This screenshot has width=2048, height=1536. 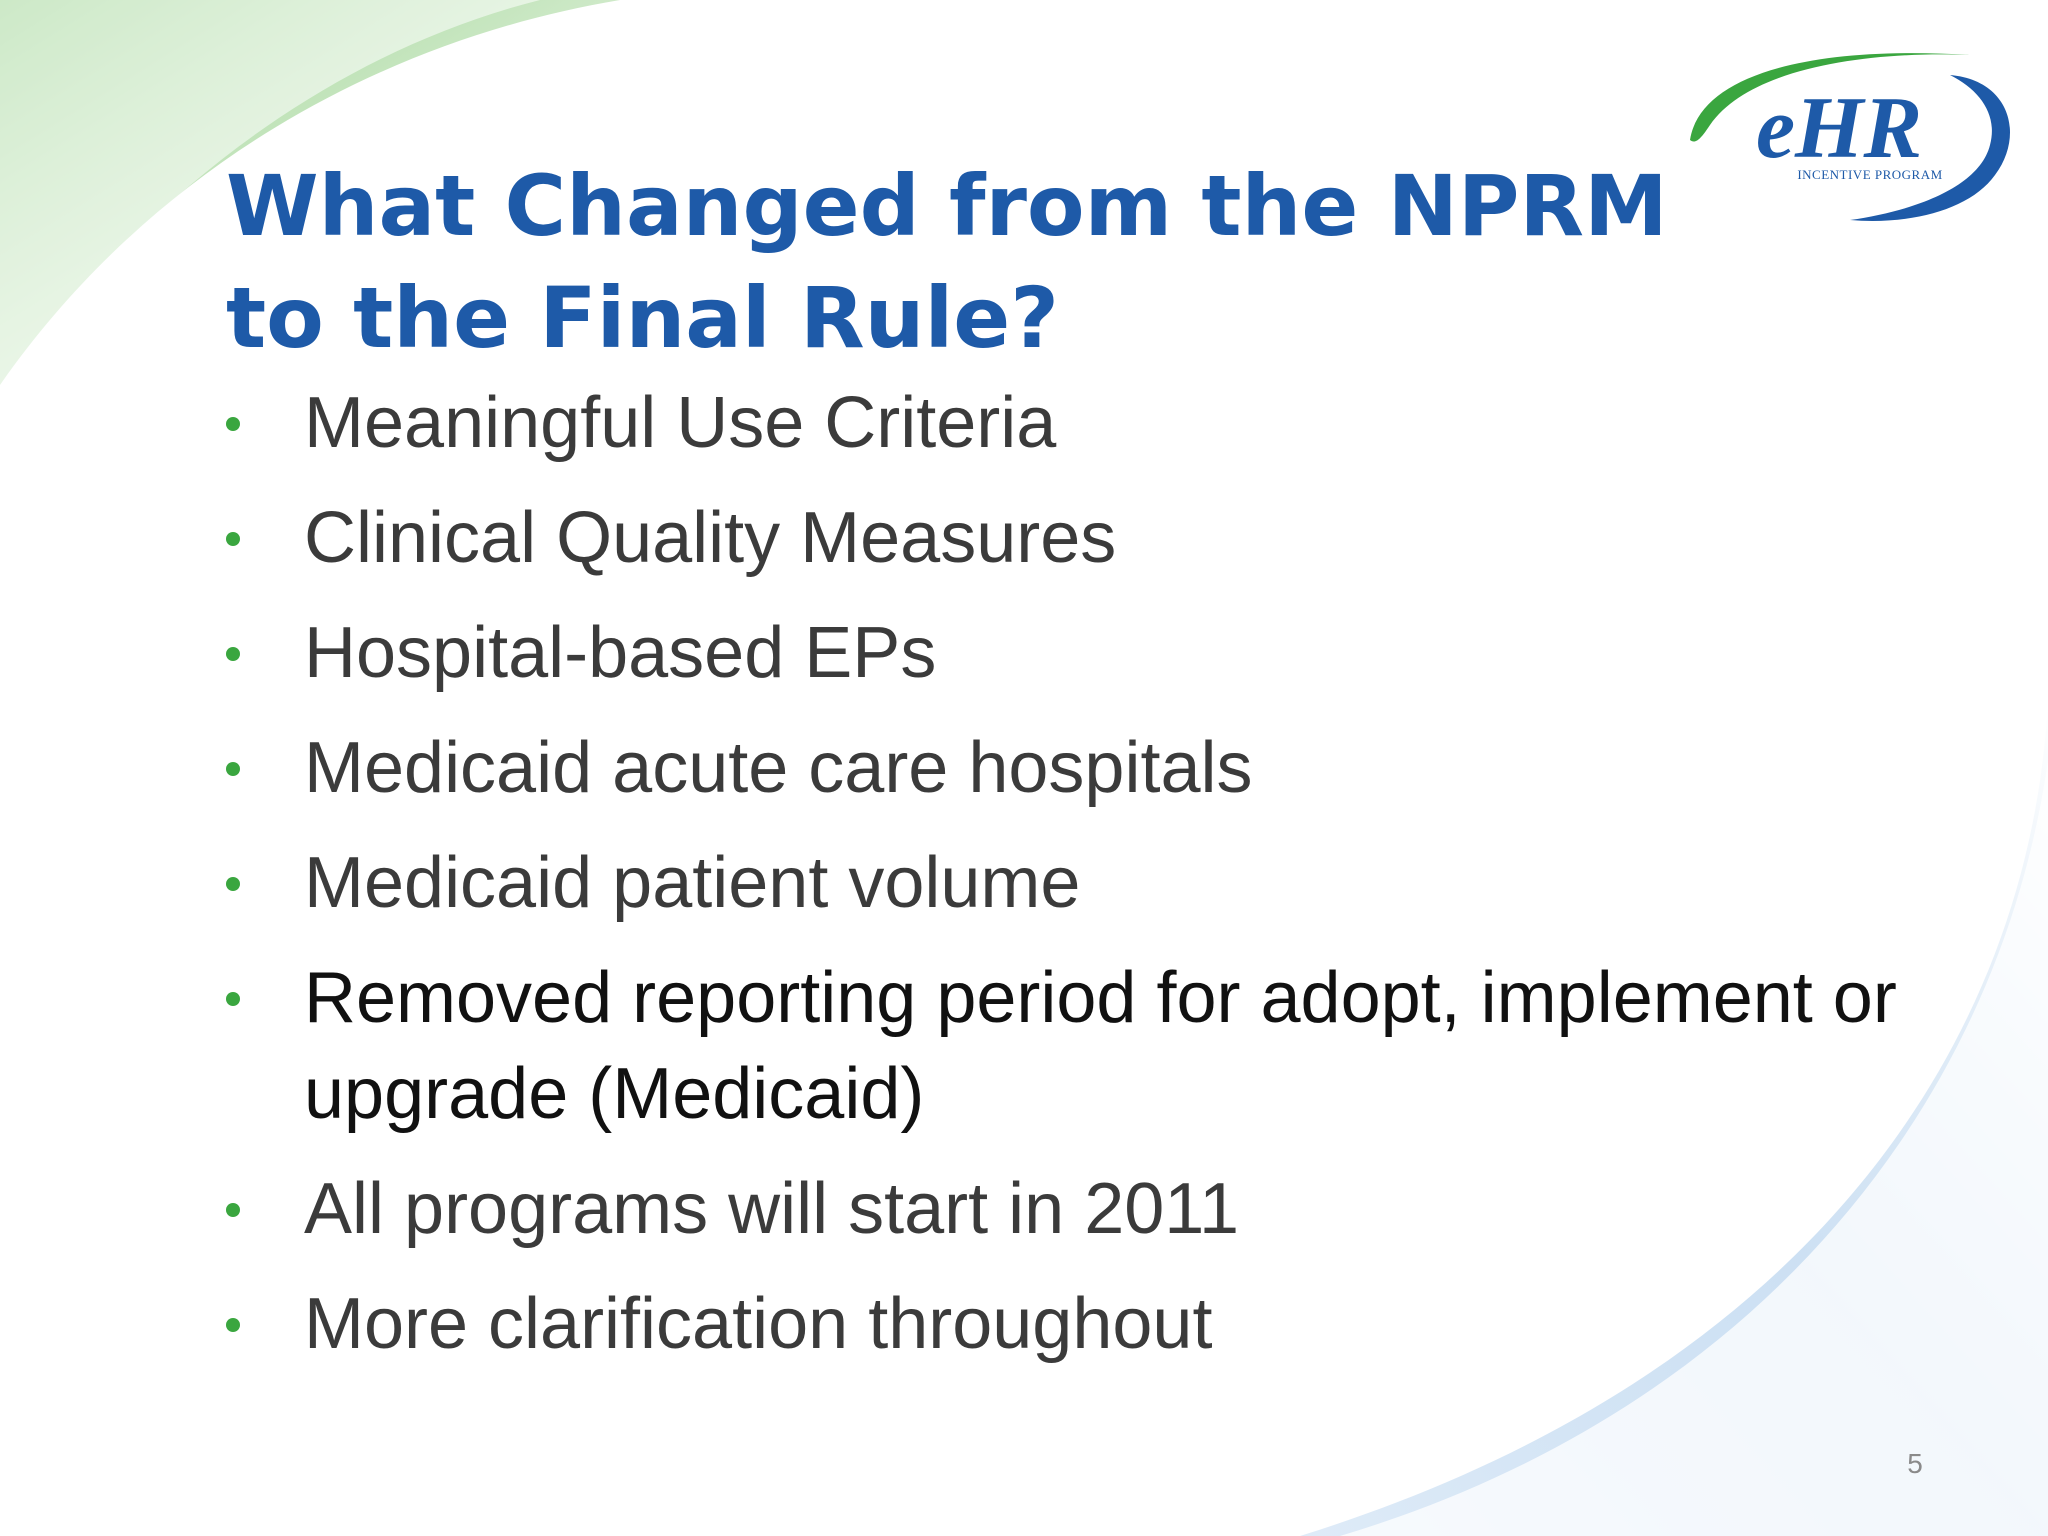 I want to click on bullet-text: Hospital-based EPs, so click(x=620, y=653).